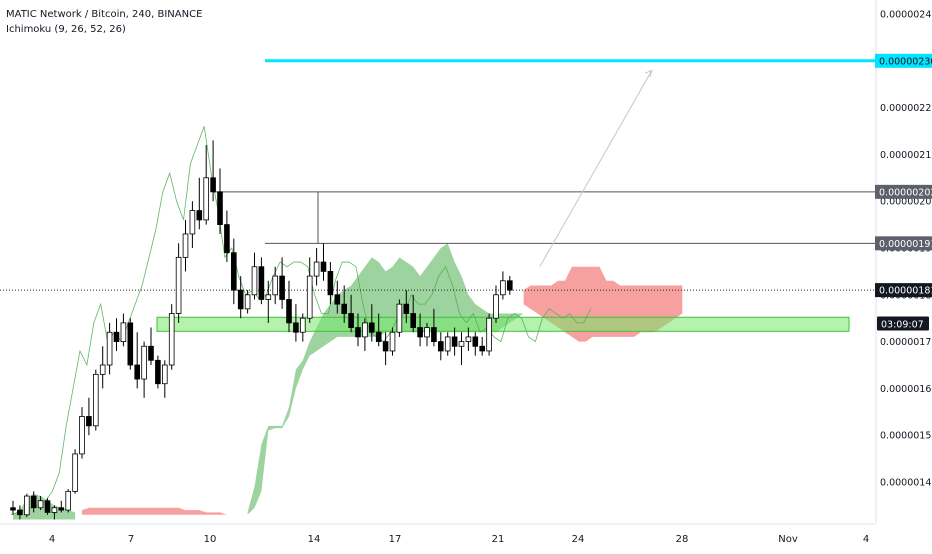  Describe the element at coordinates (498, 539) in the screenshot. I see `time-tick-label: 21` at that location.